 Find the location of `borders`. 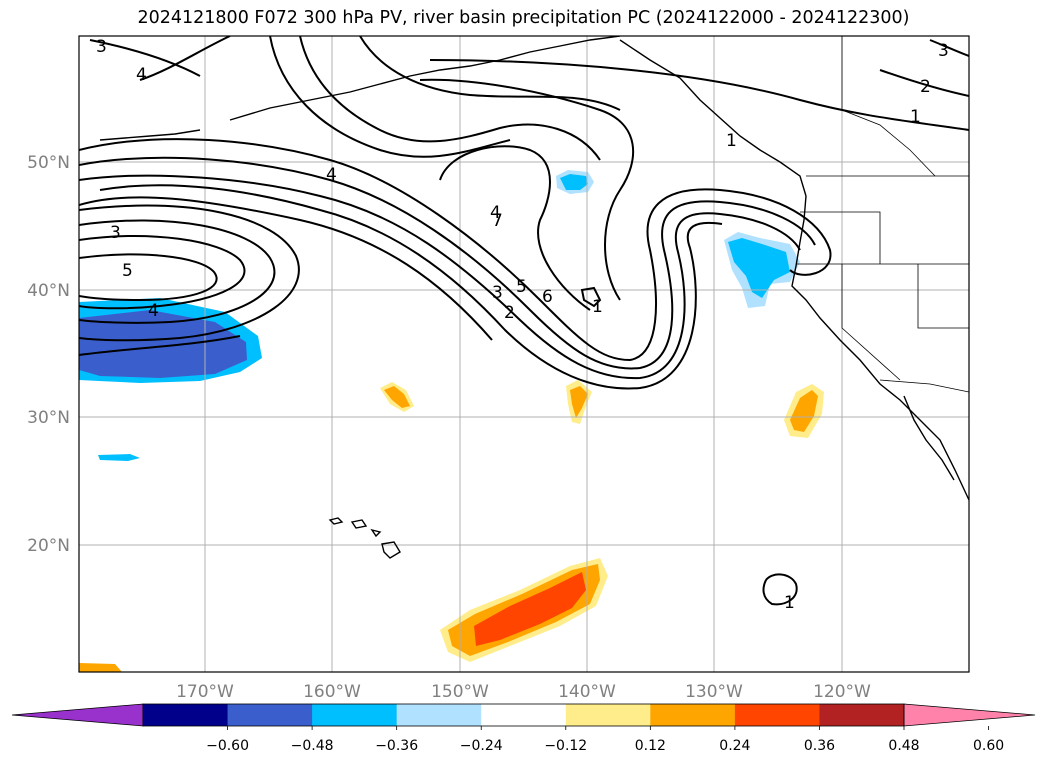

borders is located at coordinates (882, 214).